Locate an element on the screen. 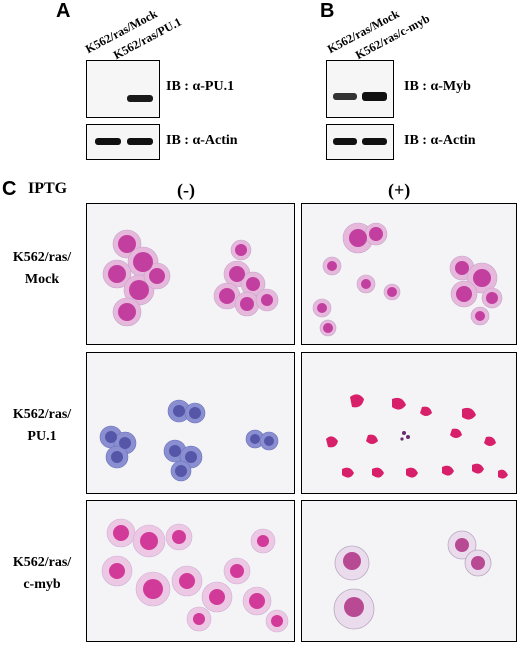 The image size is (520, 645). micrograph-pu1-plus is located at coordinates (409, 423).